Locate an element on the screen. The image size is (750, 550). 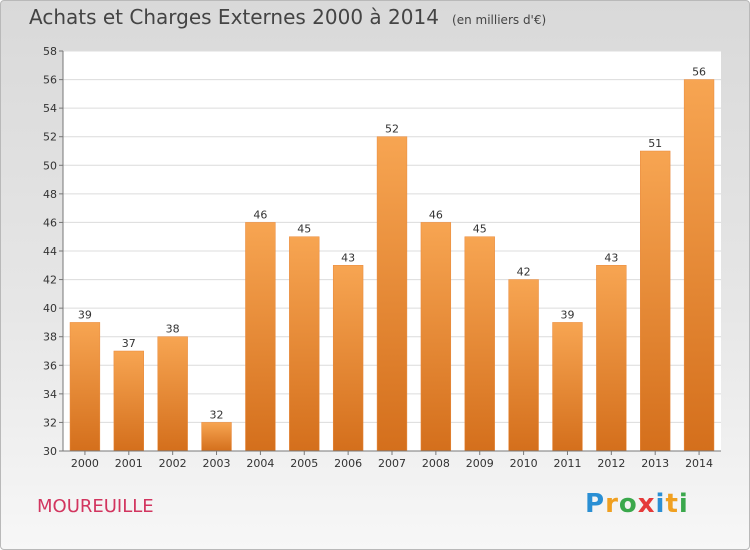
y-tick-label: 34 is located at coordinates (50, 394).